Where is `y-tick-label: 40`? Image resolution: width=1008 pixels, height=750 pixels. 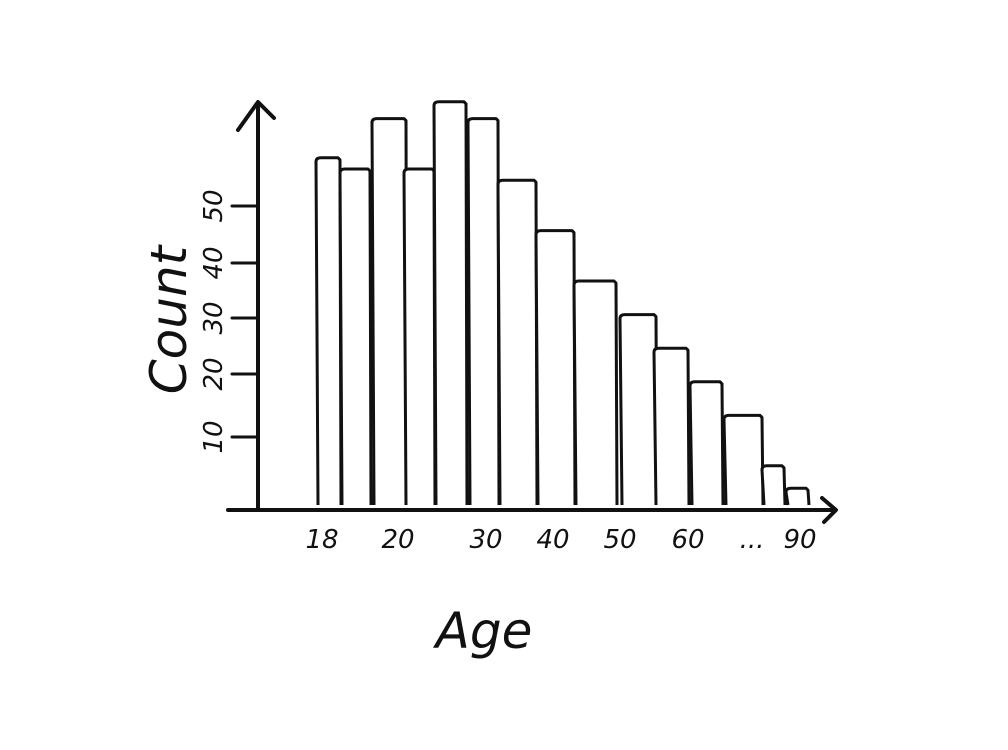 y-tick-label: 40 is located at coordinates (214, 262).